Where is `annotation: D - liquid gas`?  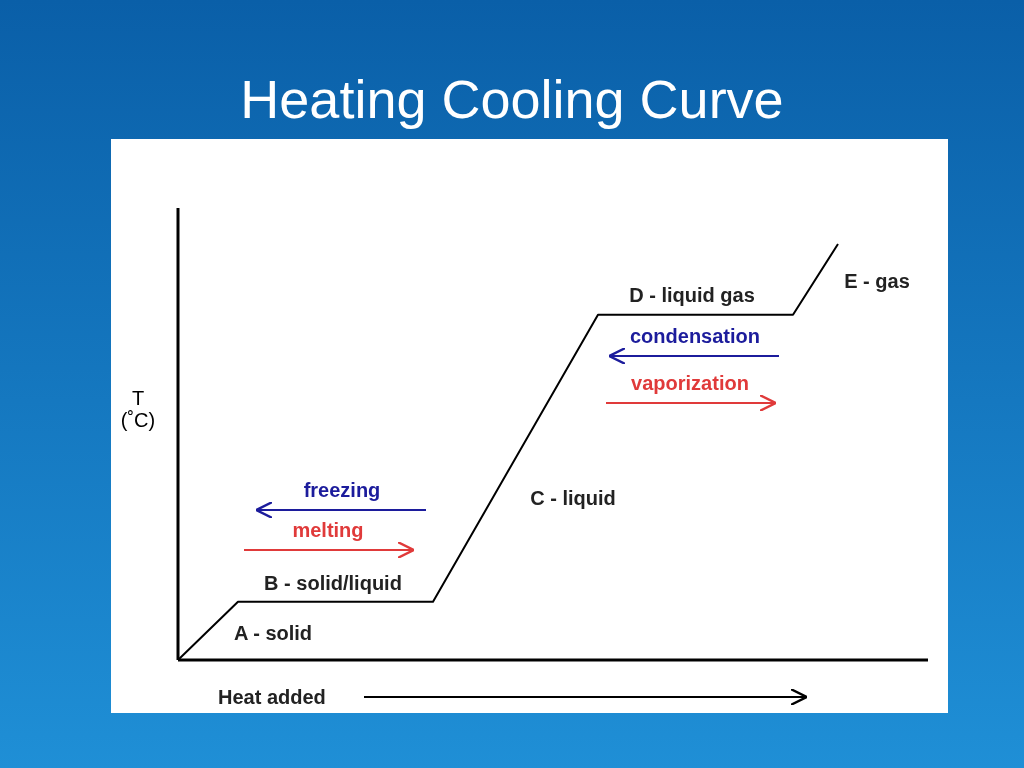
annotation: D - liquid gas is located at coordinates (692, 295).